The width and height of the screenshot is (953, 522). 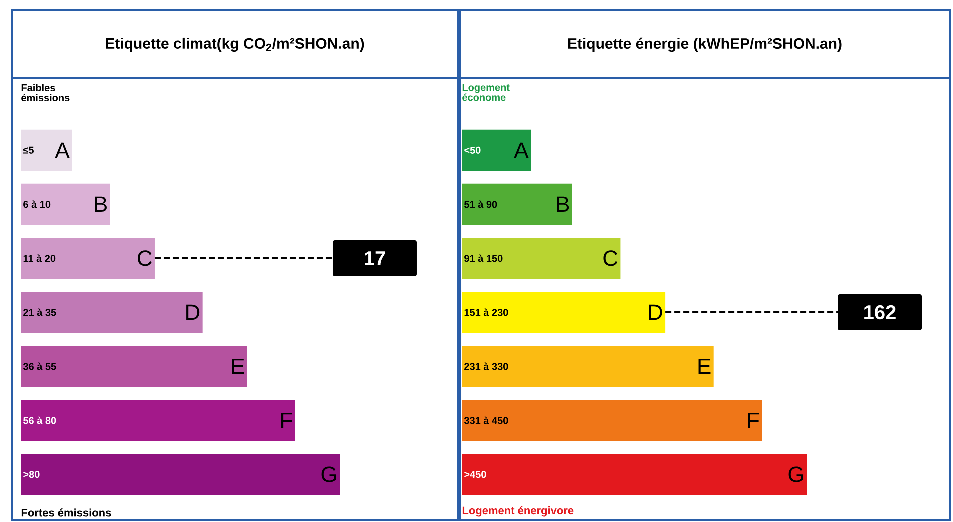 I want to click on annotation: <50, so click(x=472, y=150).